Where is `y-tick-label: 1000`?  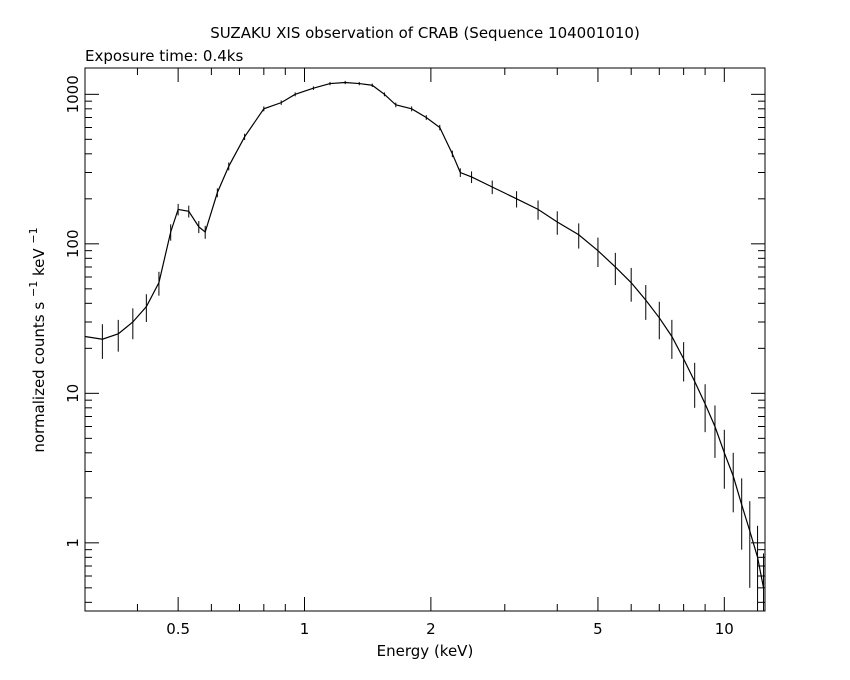 y-tick-label: 1000 is located at coordinates (73, 94).